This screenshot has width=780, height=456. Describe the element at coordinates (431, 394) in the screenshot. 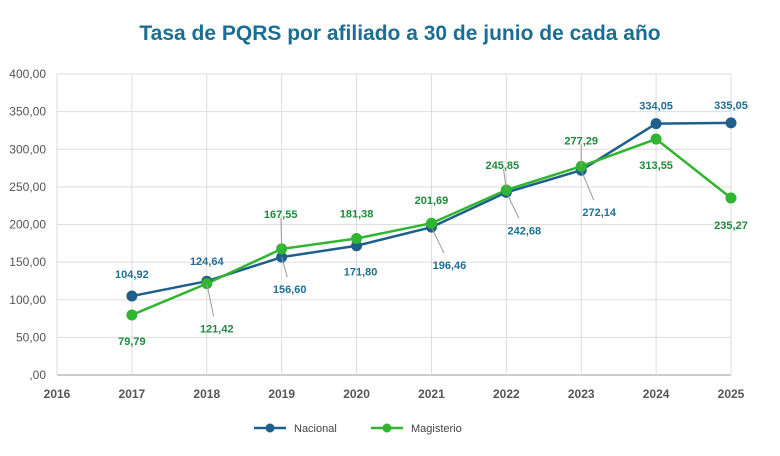

I see `x-tick-label: 2021` at that location.